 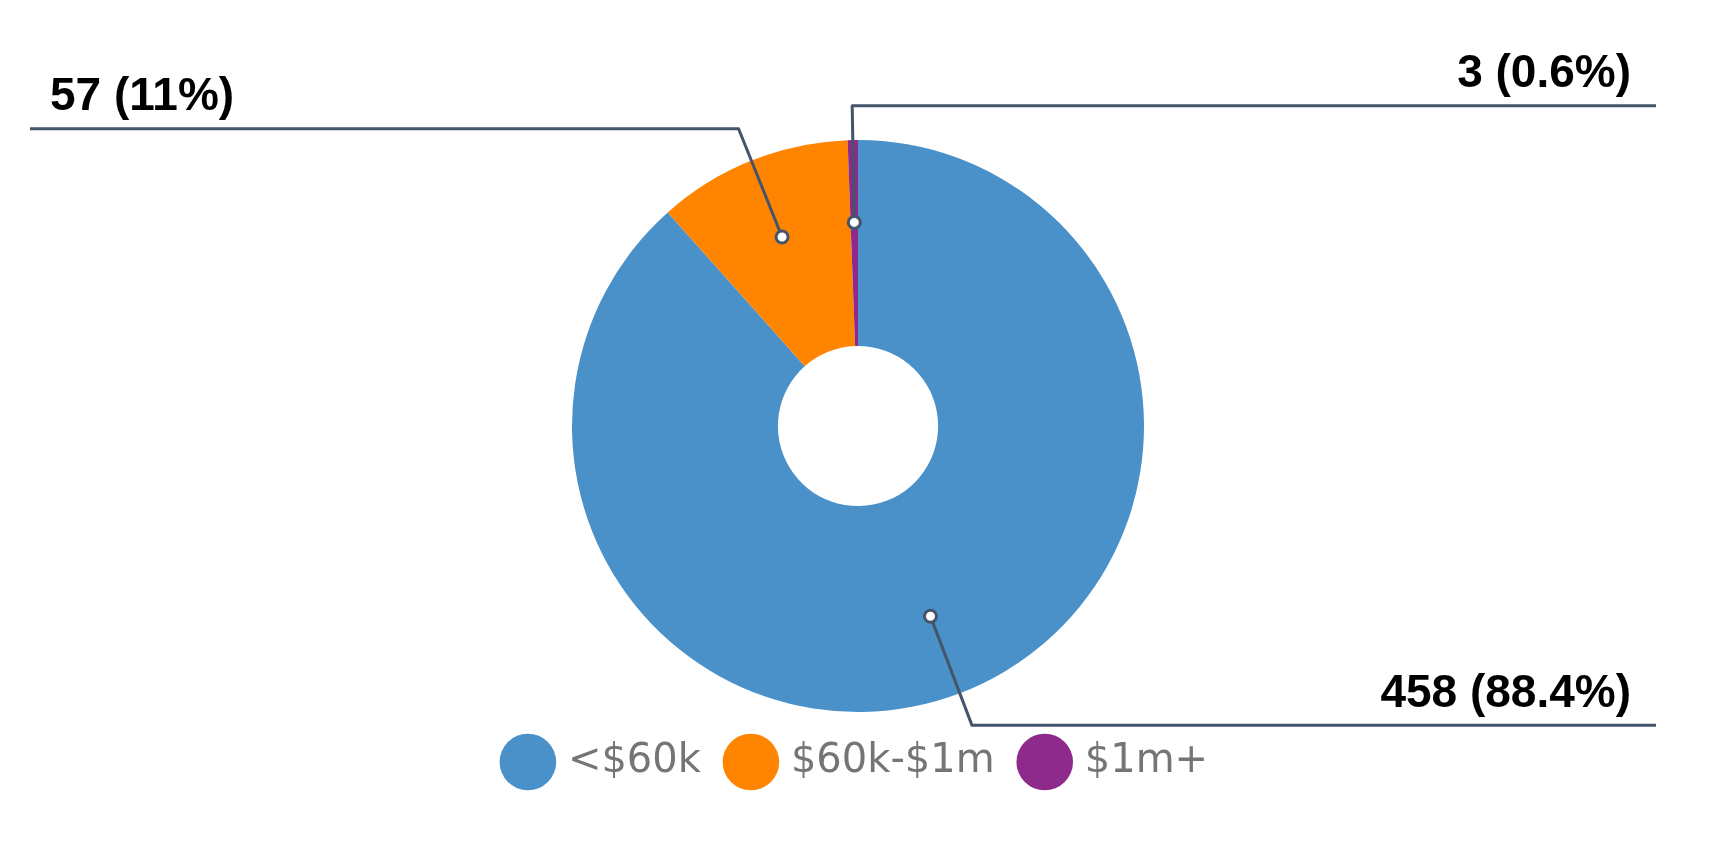 I want to click on legend-label: $1m+, so click(x=1146, y=758).